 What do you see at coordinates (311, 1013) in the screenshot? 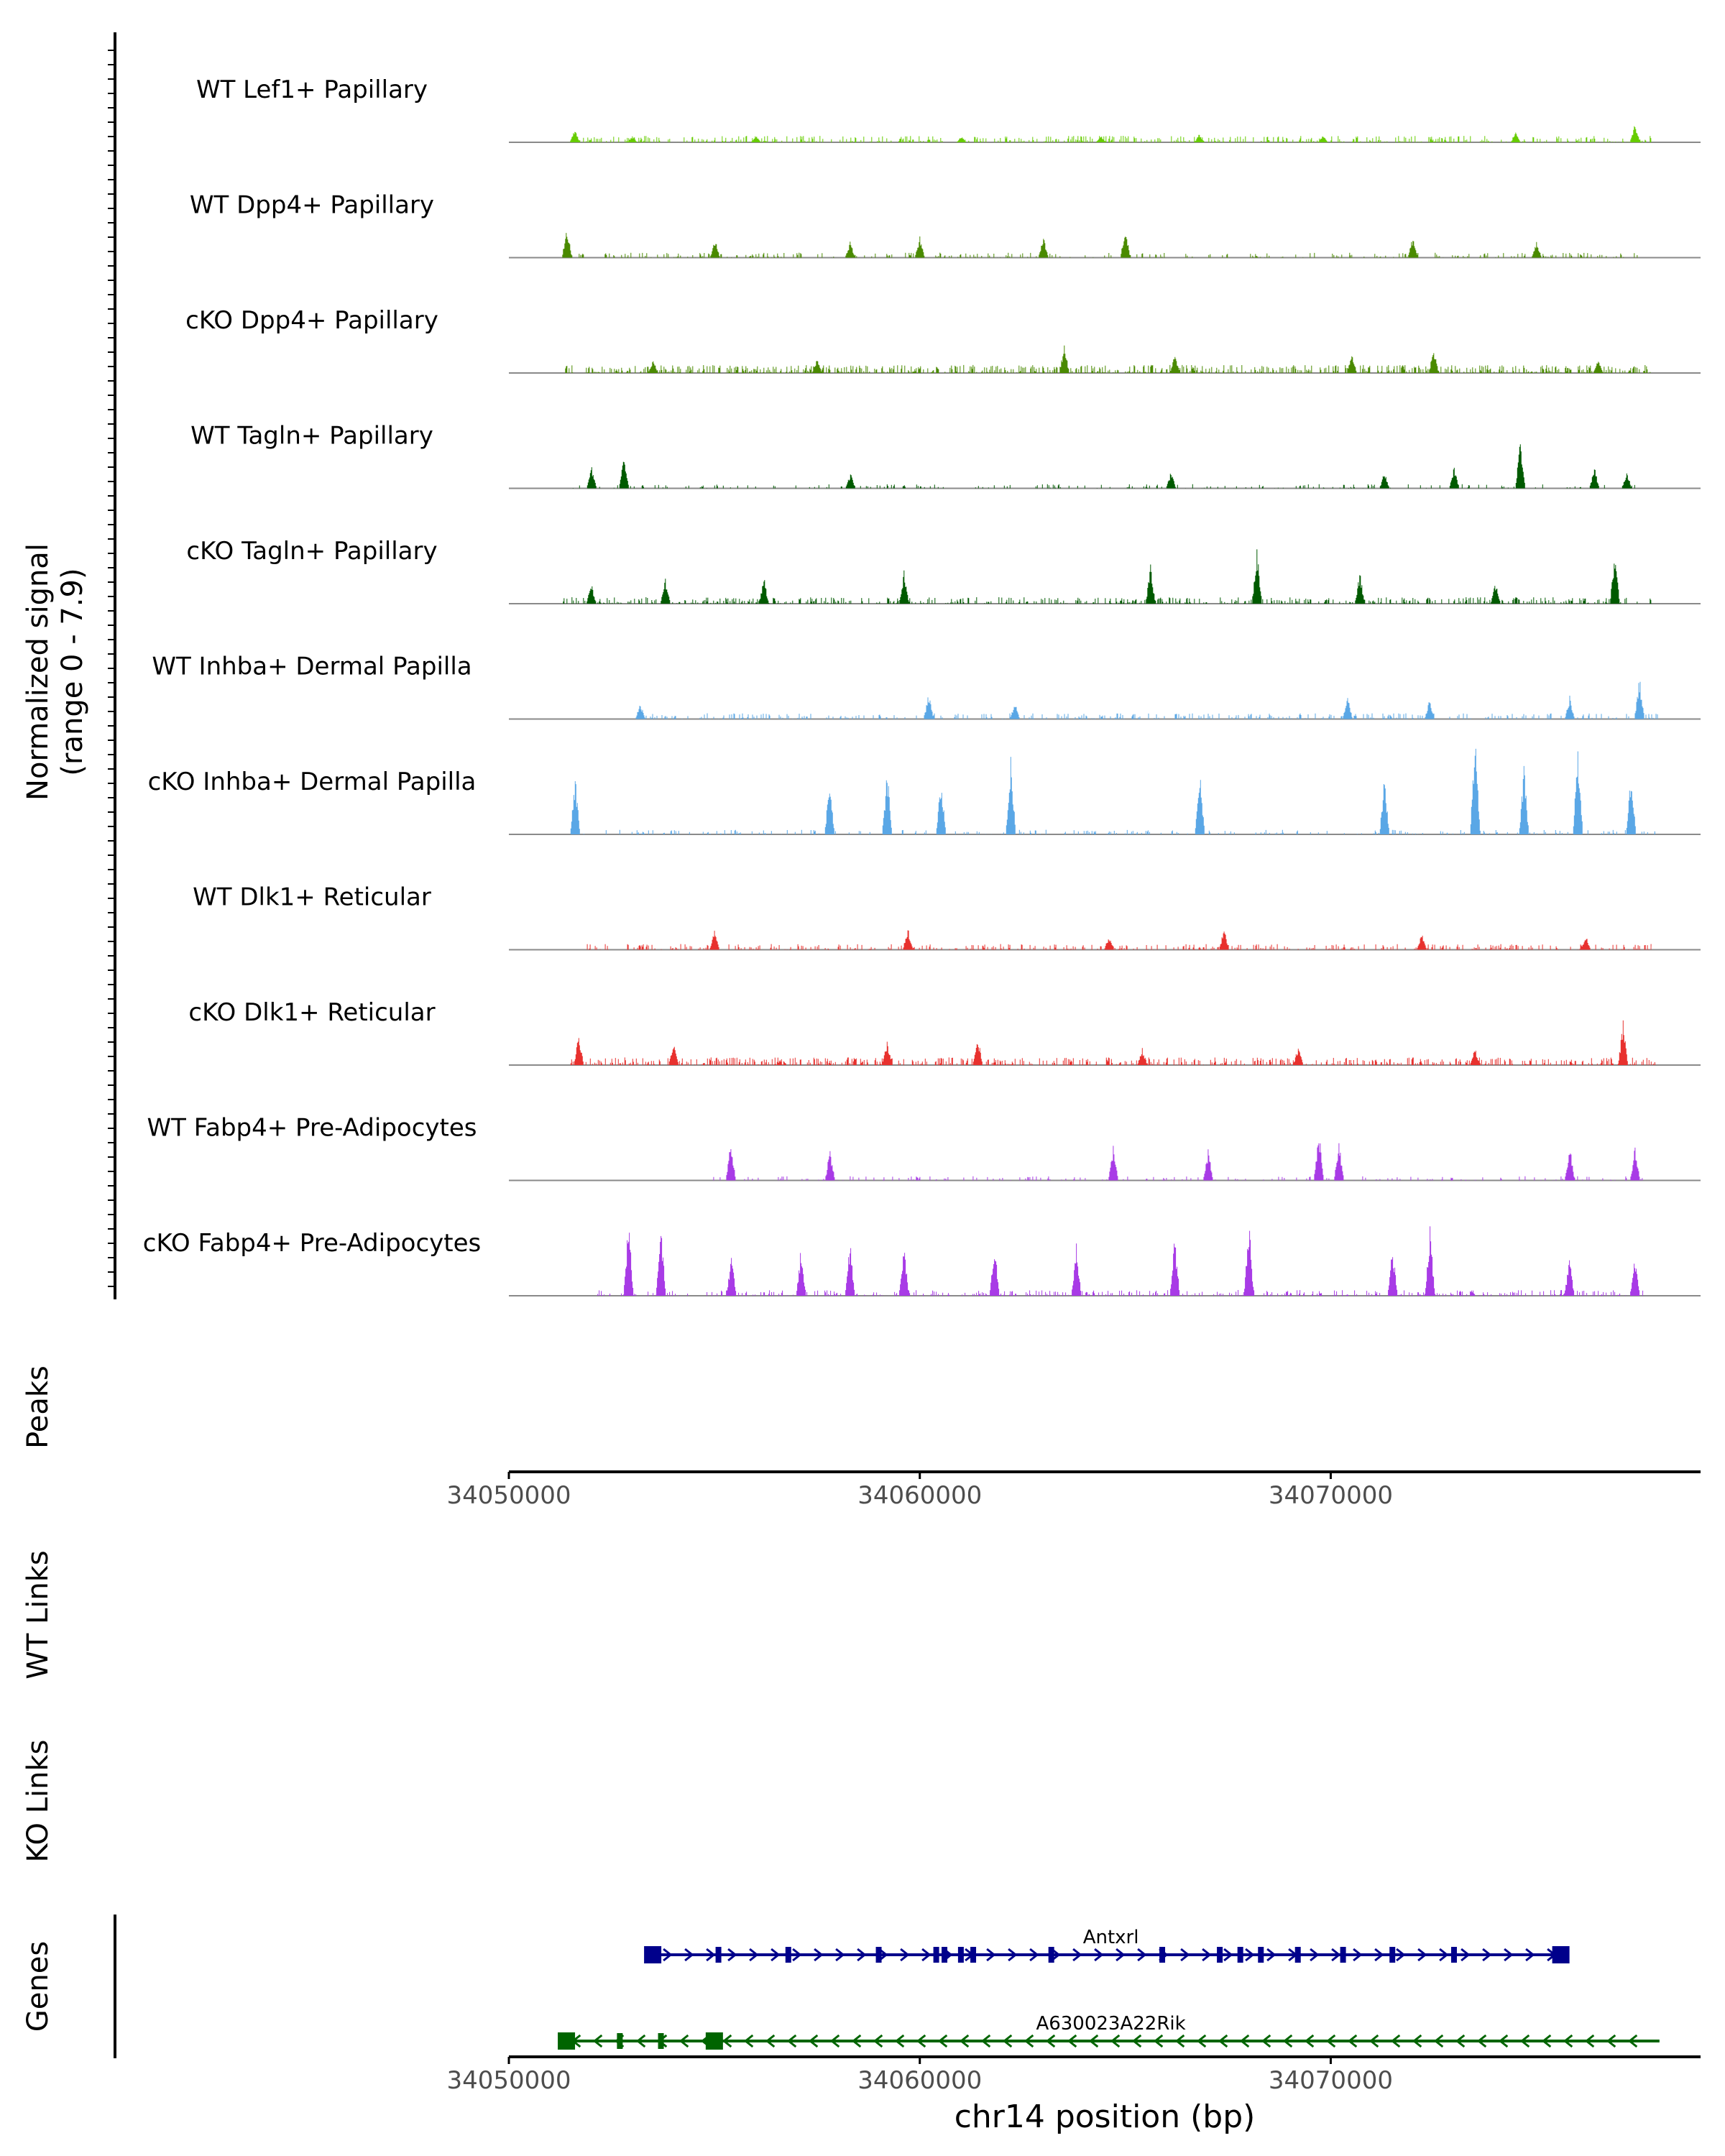
I see `track-label: cKO Dlk1+ Reticular` at bounding box center [311, 1013].